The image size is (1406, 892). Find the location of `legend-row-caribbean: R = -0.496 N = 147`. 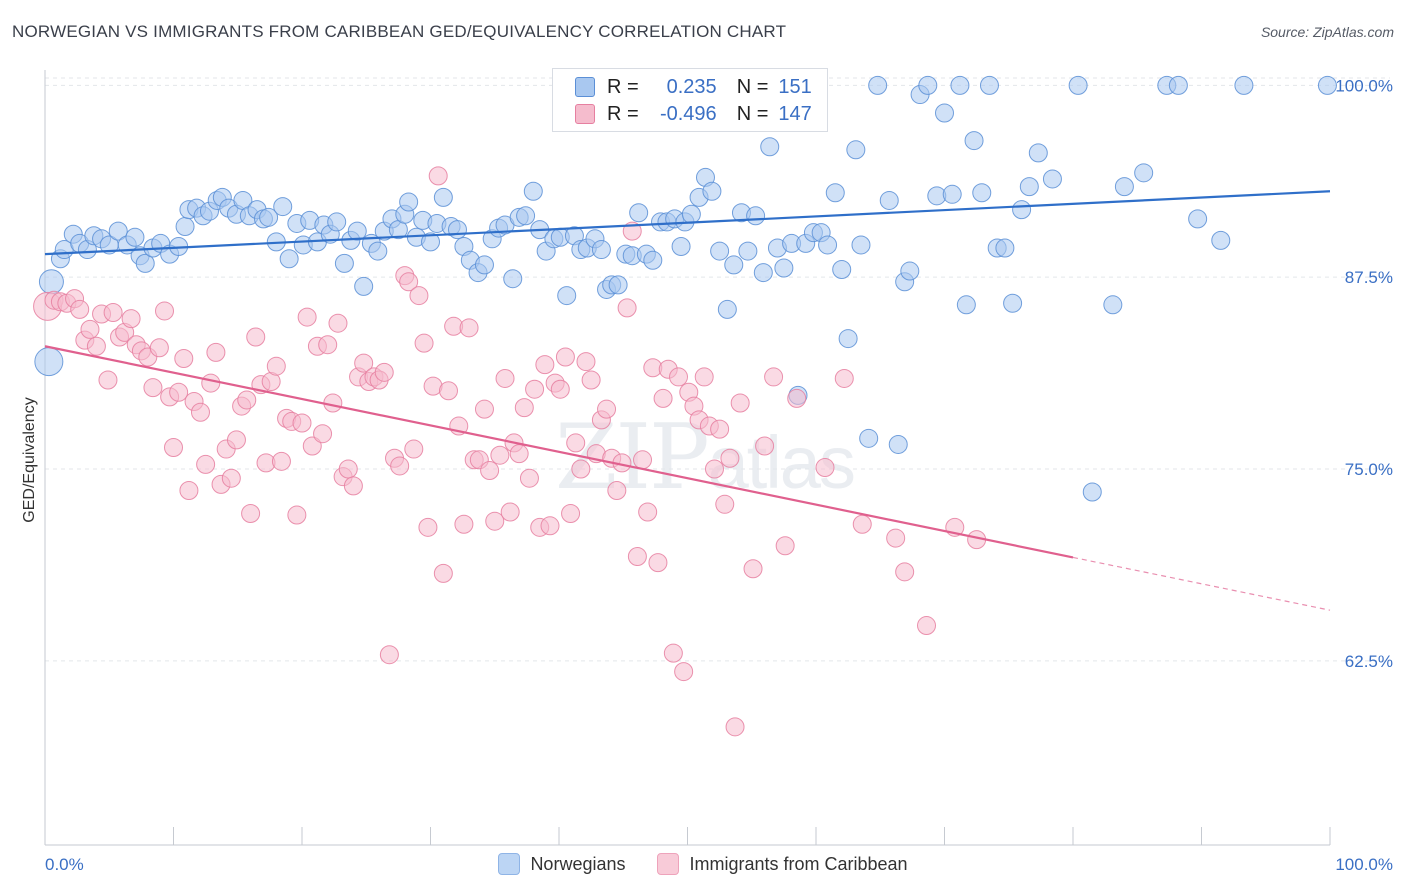

legend-row-caribbean: R = -0.496 N = 147 is located at coordinates (693, 114).